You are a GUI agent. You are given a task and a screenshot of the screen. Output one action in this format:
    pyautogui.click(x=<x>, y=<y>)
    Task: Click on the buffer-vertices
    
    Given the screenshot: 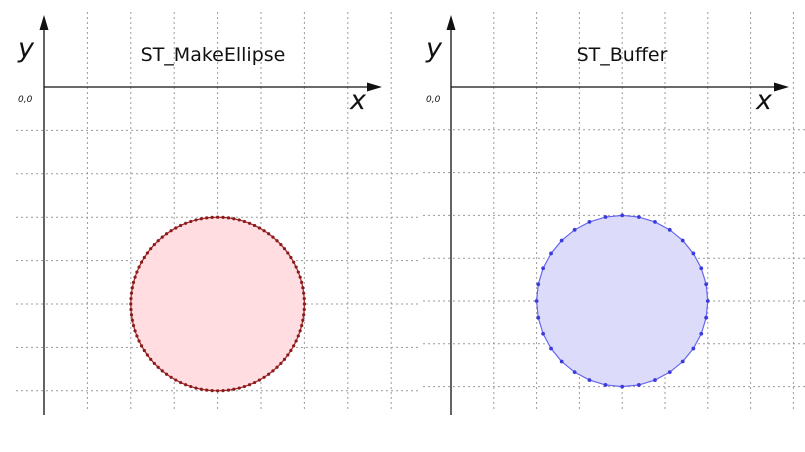 What is the action you would take?
    pyautogui.click(x=622, y=301)
    